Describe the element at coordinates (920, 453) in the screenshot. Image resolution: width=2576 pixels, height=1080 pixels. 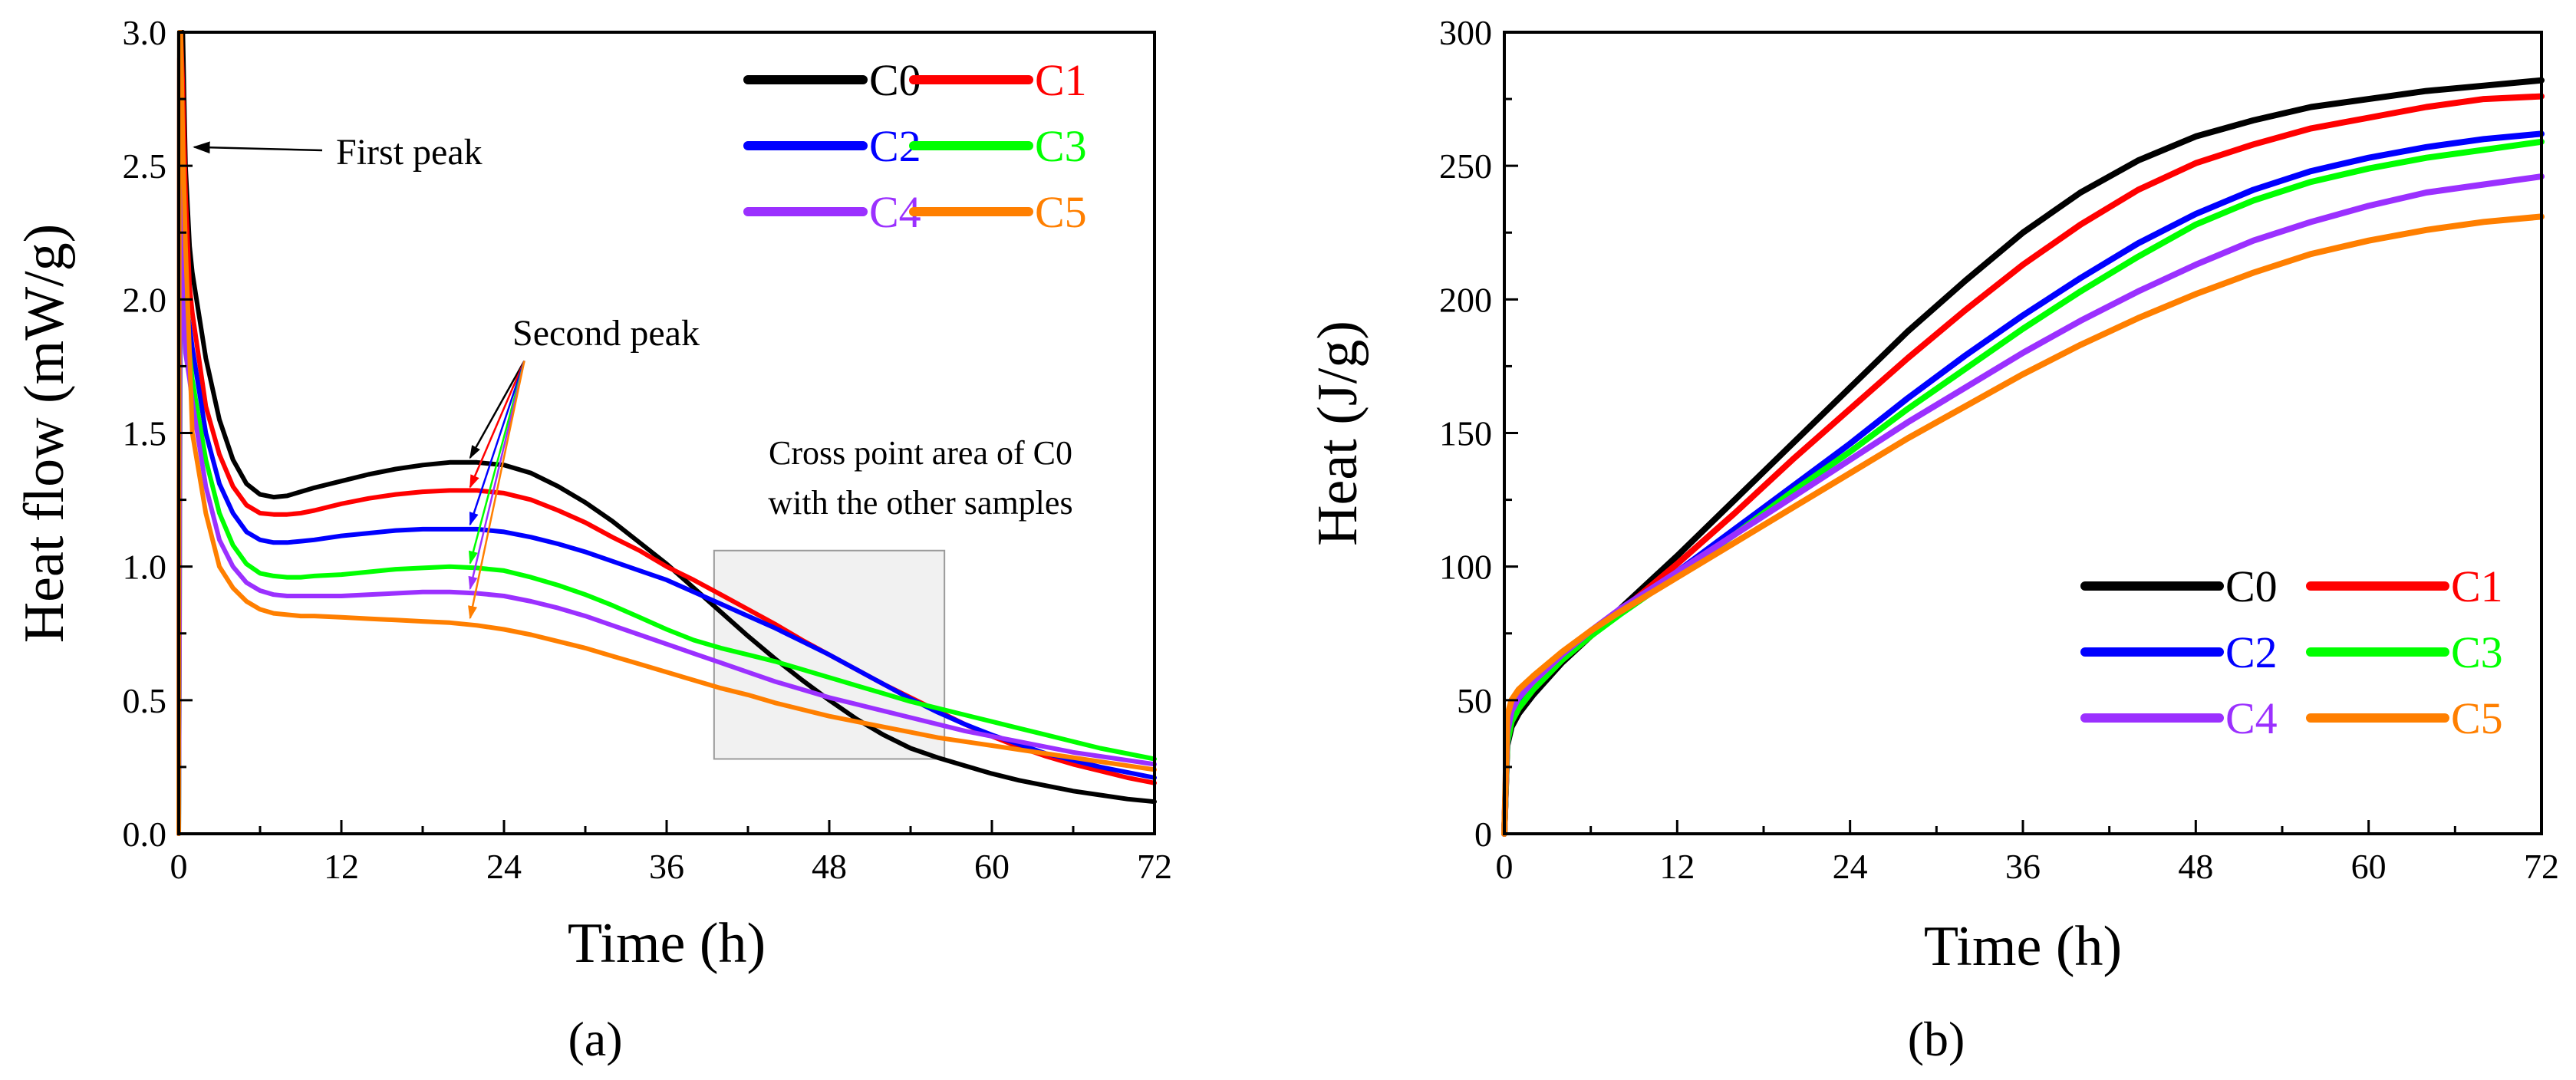
I see `cross-point-label-line1: Cross point area of C0` at that location.